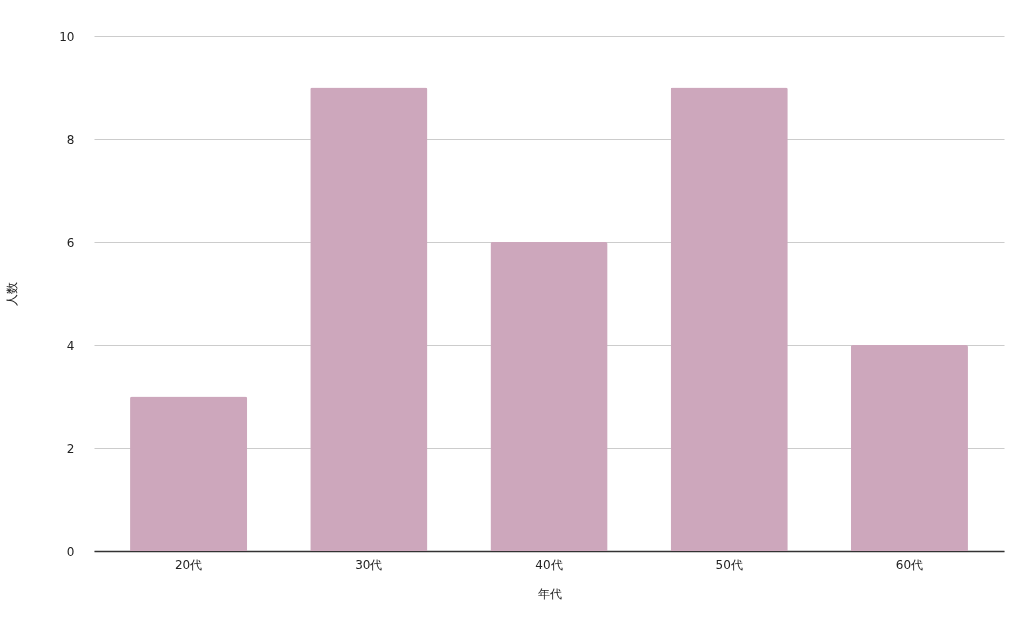 Image resolution: width=1024 pixels, height=636 pixels. Describe the element at coordinates (67, 36) in the screenshot. I see `y-tick-label: 10` at that location.